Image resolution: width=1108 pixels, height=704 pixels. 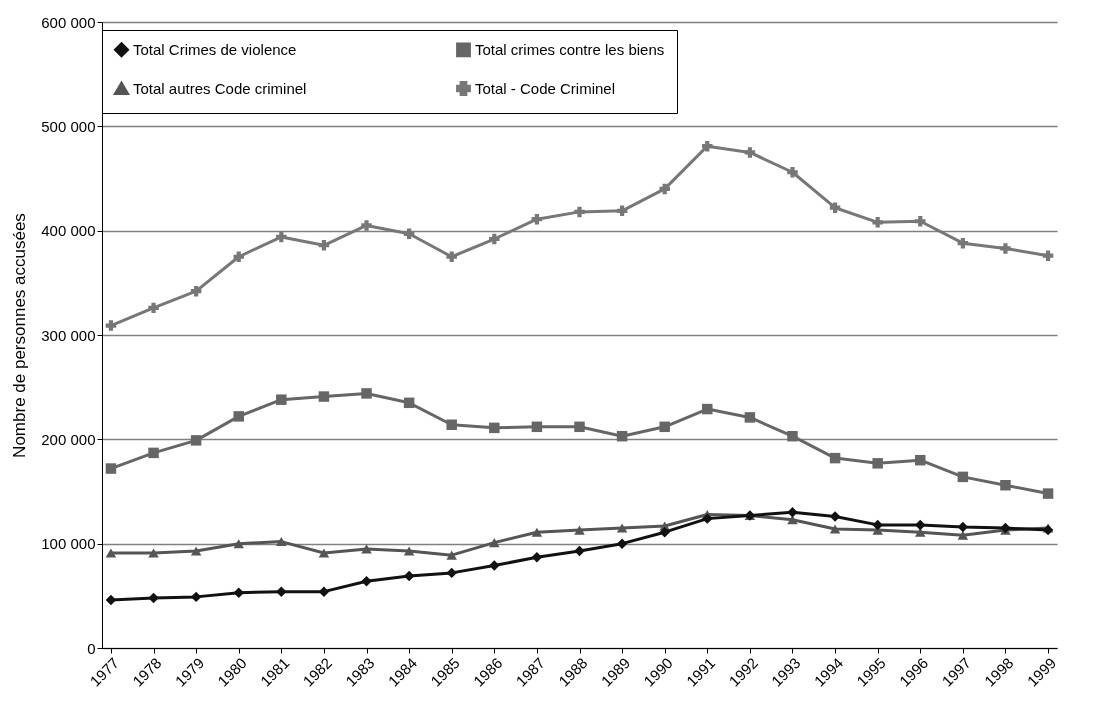 What do you see at coordinates (20, 335) in the screenshot?
I see `y-axis-title: Nombre de personnes accusées` at bounding box center [20, 335].